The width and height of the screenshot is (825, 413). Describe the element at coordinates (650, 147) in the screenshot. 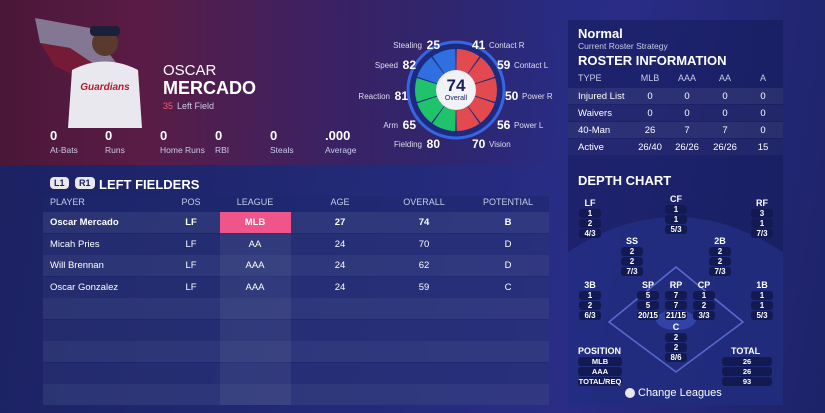

I see `roster-cell: 26/40` at that location.